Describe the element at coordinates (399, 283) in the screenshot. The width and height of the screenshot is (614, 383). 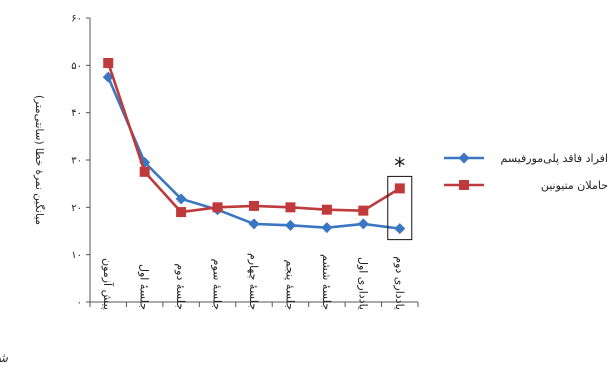
I see `x-tick-label: یادداری دوم` at that location.